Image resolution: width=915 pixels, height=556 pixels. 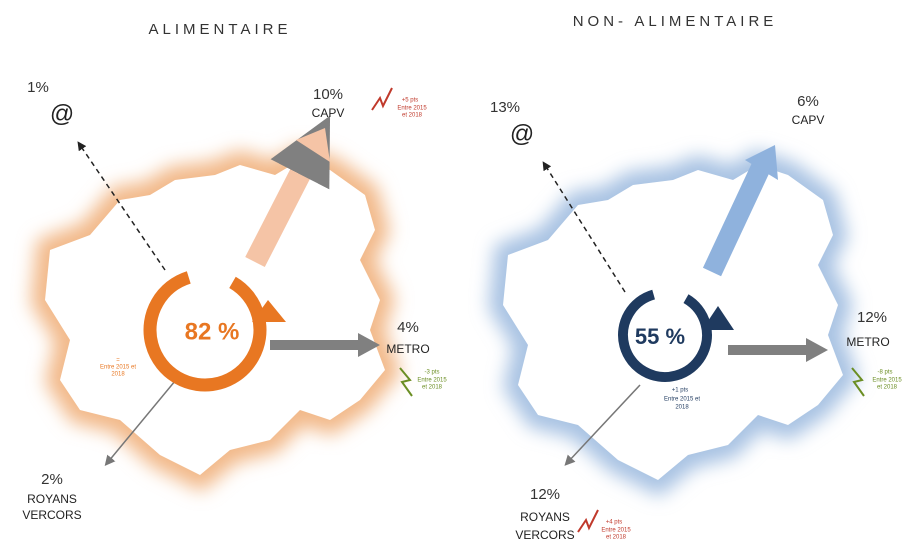 What do you see at coordinates (616, 531) in the screenshot?
I see `royans-note: Entre 2015` at bounding box center [616, 531].